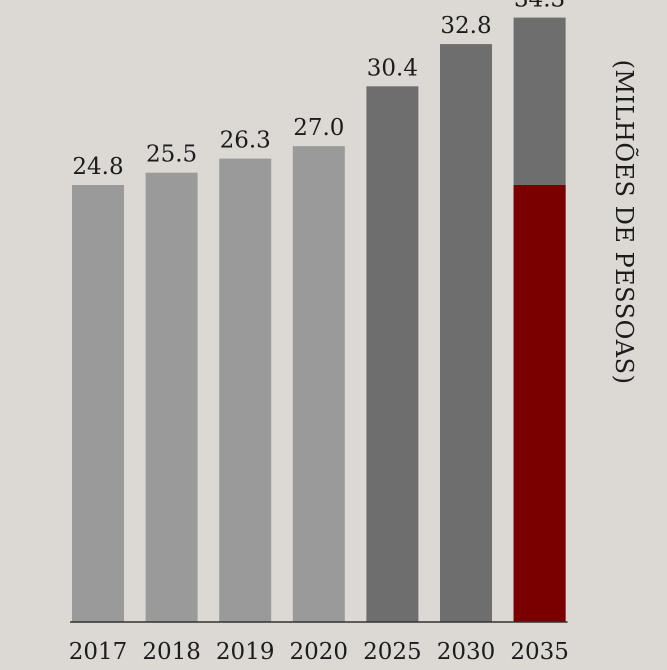 The image size is (667, 670). What do you see at coordinates (171, 155) in the screenshot?
I see `value-label-2018: 25.5` at bounding box center [171, 155].